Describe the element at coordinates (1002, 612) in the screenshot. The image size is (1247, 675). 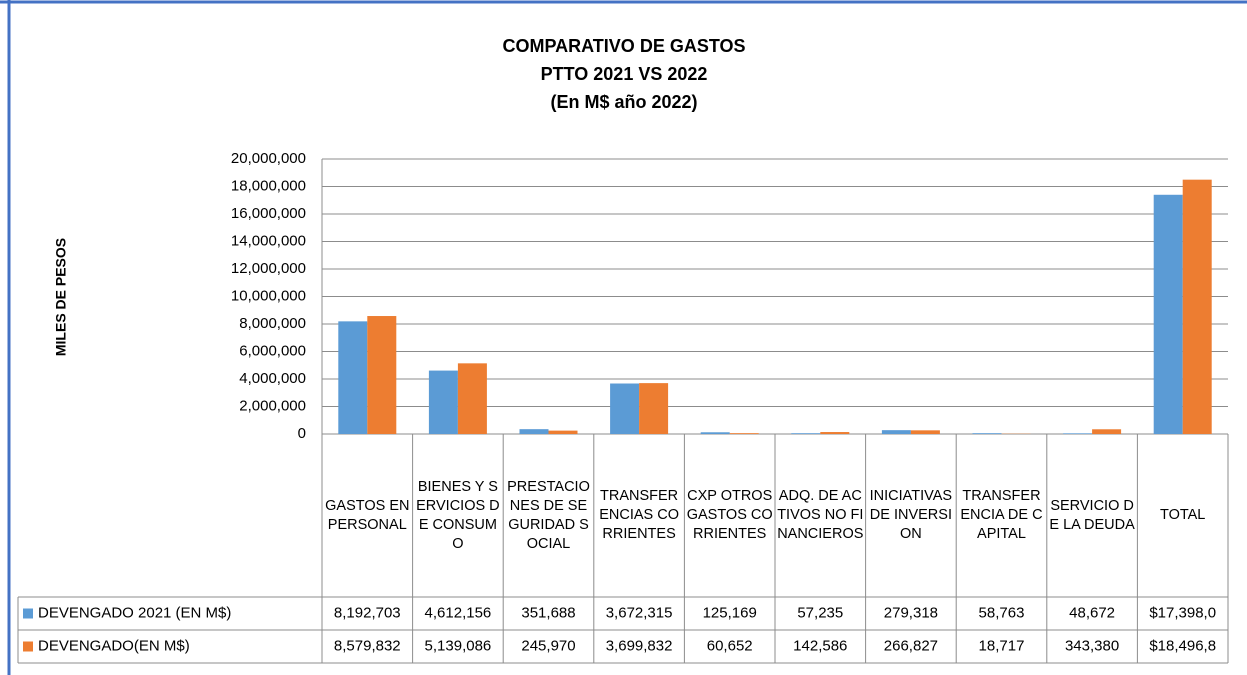
I see `table-value: 58,763` at that location.